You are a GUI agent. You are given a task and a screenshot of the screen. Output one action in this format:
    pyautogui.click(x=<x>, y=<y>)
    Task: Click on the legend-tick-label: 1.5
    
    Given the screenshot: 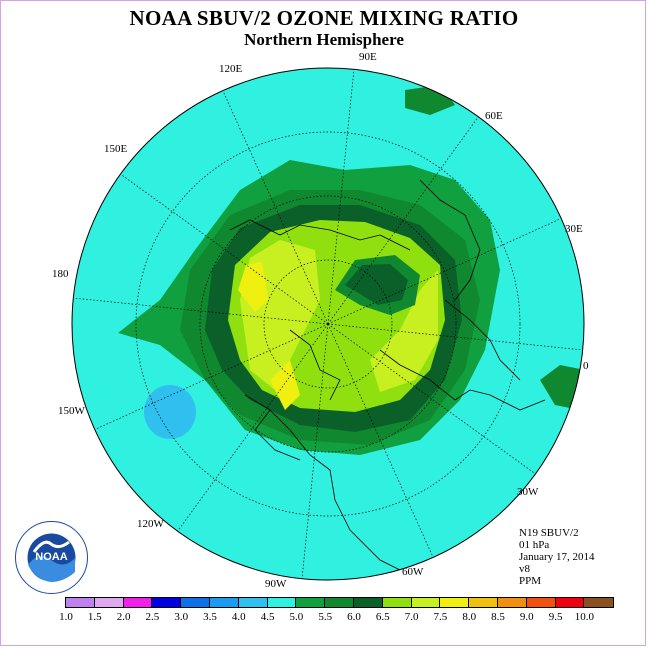 What is the action you would take?
    pyautogui.click(x=94, y=617)
    